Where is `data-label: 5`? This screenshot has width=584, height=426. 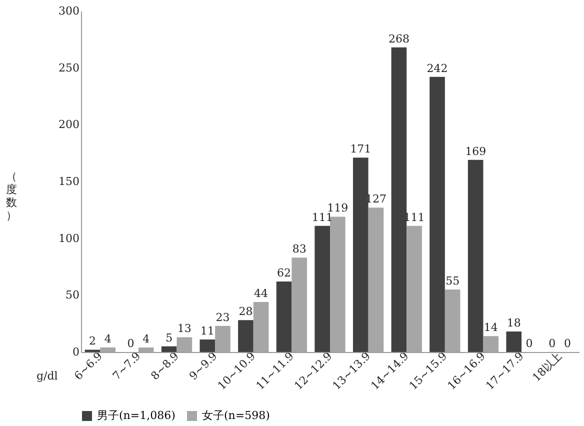 data-label: 5 is located at coordinates (169, 337).